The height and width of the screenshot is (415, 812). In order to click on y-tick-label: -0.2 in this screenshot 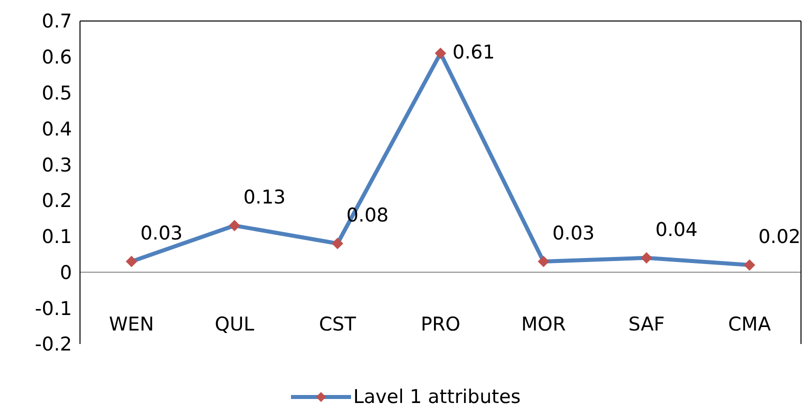, I will do `click(53, 345)`.